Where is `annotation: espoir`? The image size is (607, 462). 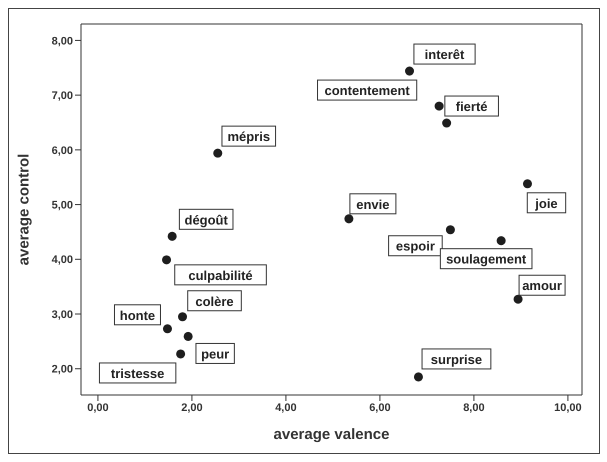
annotation: espoir is located at coordinates (415, 246).